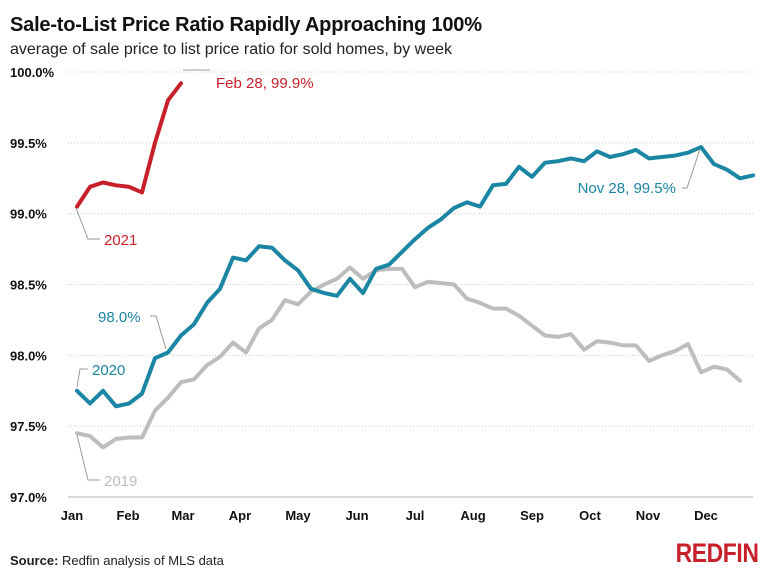 The height and width of the screenshot is (576, 768). I want to click on source-label: Source:, so click(34, 560).